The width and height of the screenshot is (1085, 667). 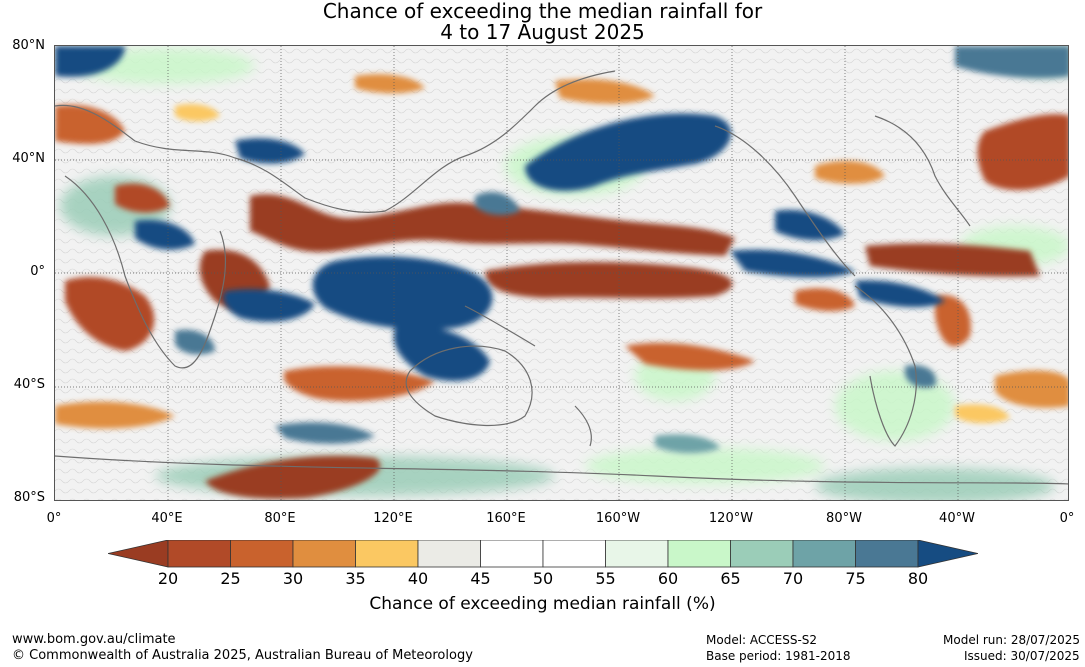 What do you see at coordinates (230, 578) in the screenshot?
I see `colorbar-tick-label: 25` at bounding box center [230, 578].